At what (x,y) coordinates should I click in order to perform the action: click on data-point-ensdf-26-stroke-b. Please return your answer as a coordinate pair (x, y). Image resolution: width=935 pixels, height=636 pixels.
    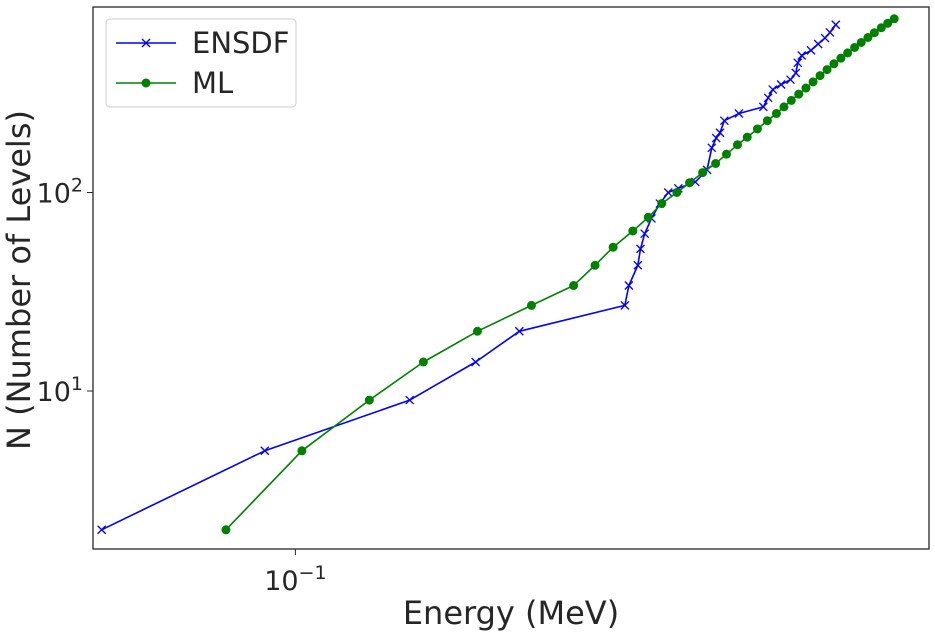
    Looking at the image, I should click on (796, 73).